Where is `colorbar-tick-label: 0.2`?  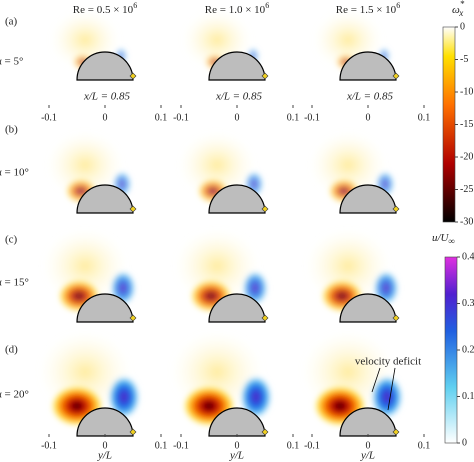 colorbar-tick-label: 0.2 is located at coordinates (468, 349).